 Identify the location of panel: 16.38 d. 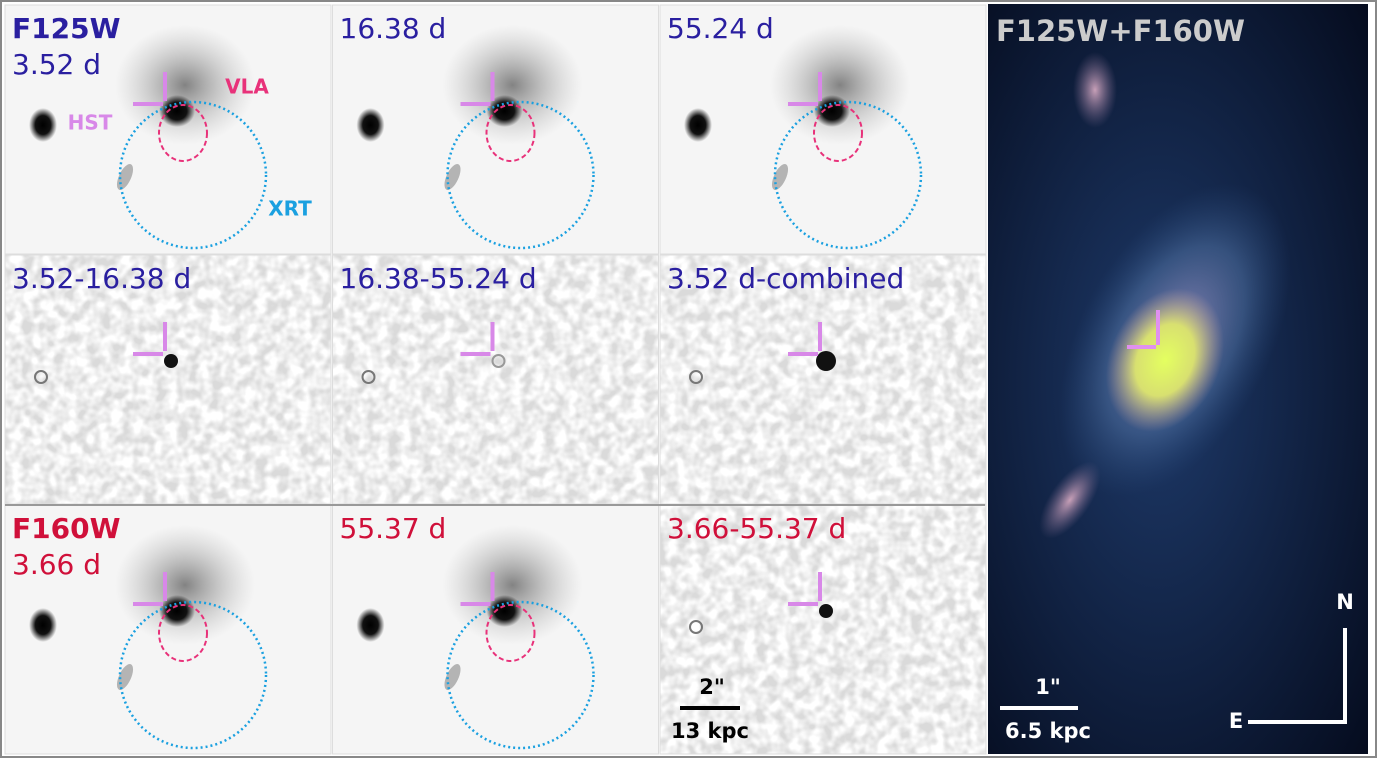
(495, 129).